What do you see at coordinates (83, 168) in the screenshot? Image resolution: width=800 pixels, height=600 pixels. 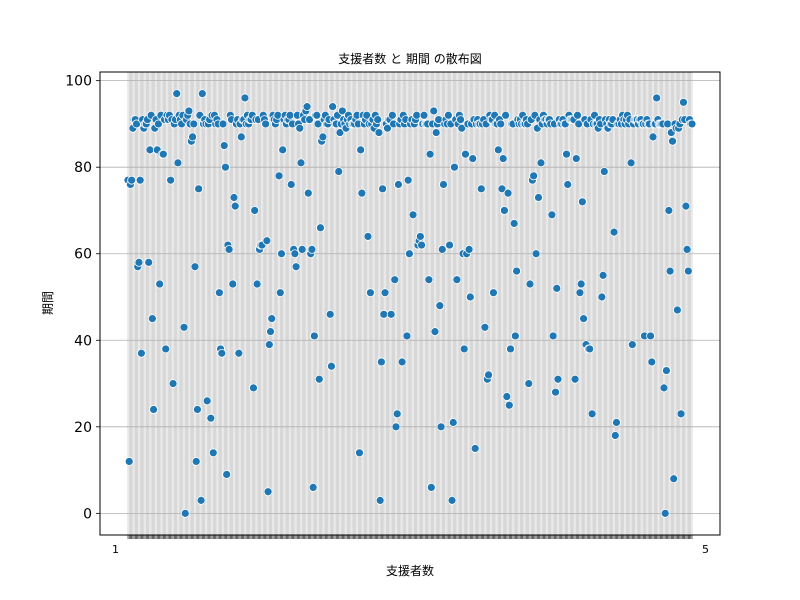 I see `y-tick-label: 80` at bounding box center [83, 168].